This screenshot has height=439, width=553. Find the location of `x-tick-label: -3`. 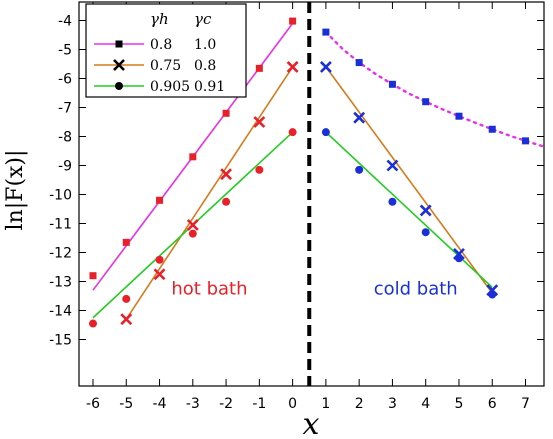

x-tick-label: -3 is located at coordinates (193, 404).